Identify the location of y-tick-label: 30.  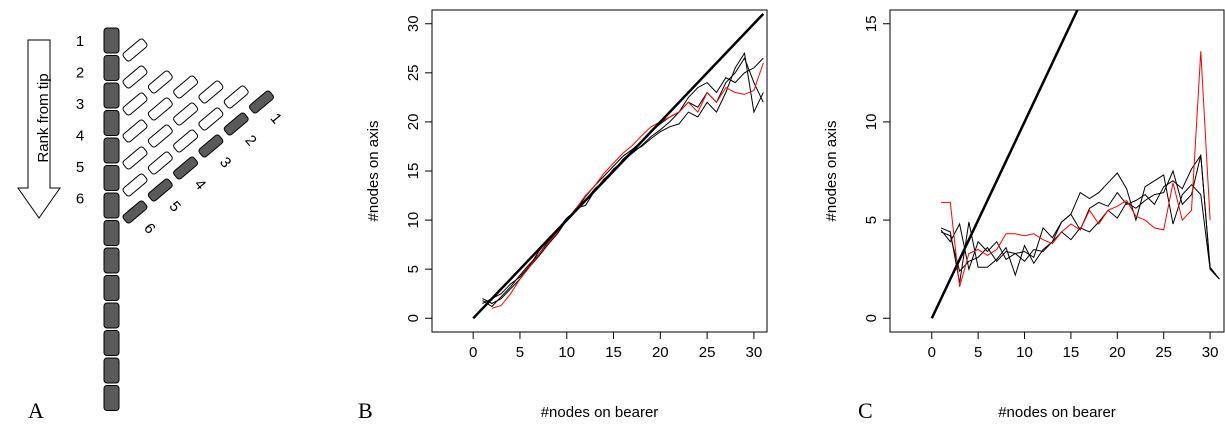
(413, 23).